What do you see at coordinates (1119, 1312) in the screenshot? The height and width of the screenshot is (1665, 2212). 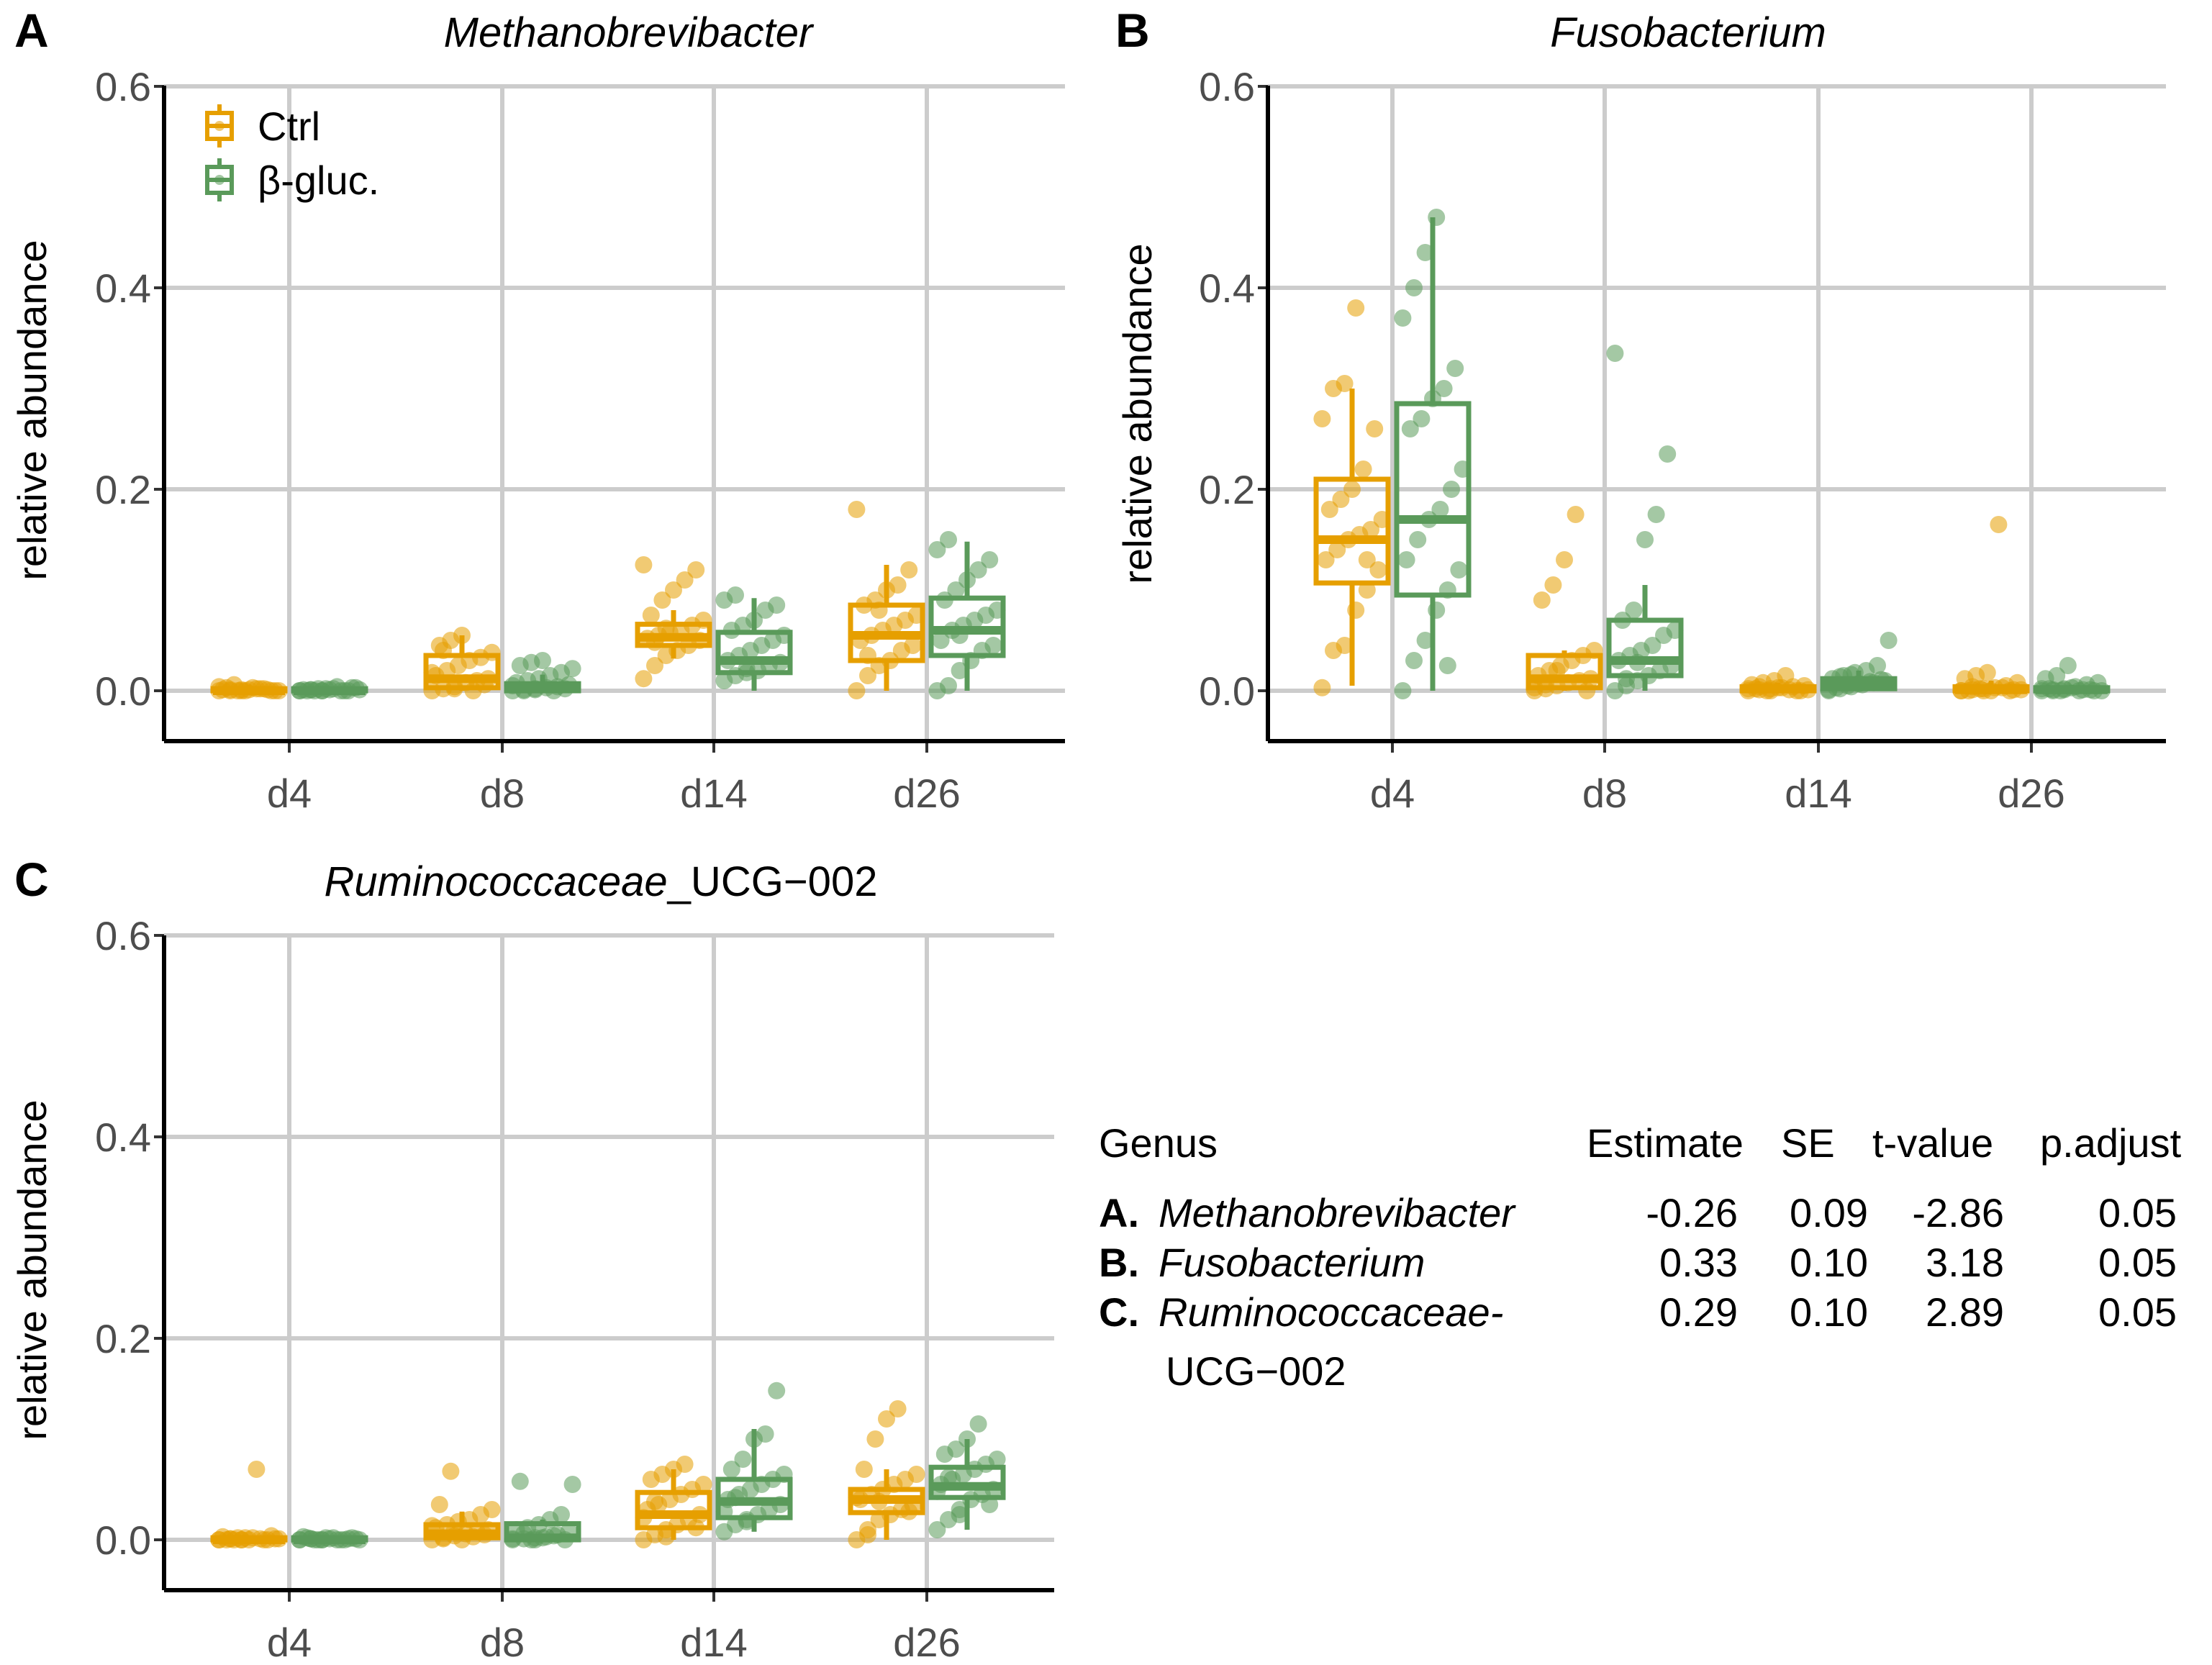 I see `table-row-letter: C.` at bounding box center [1119, 1312].